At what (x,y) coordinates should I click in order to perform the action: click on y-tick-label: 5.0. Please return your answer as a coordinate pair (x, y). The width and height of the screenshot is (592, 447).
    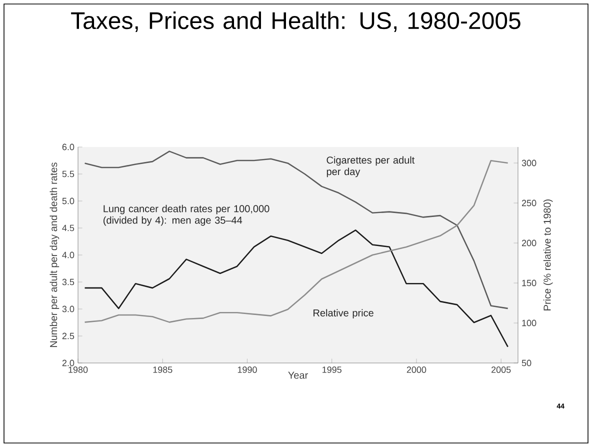
    Looking at the image, I should click on (68, 201).